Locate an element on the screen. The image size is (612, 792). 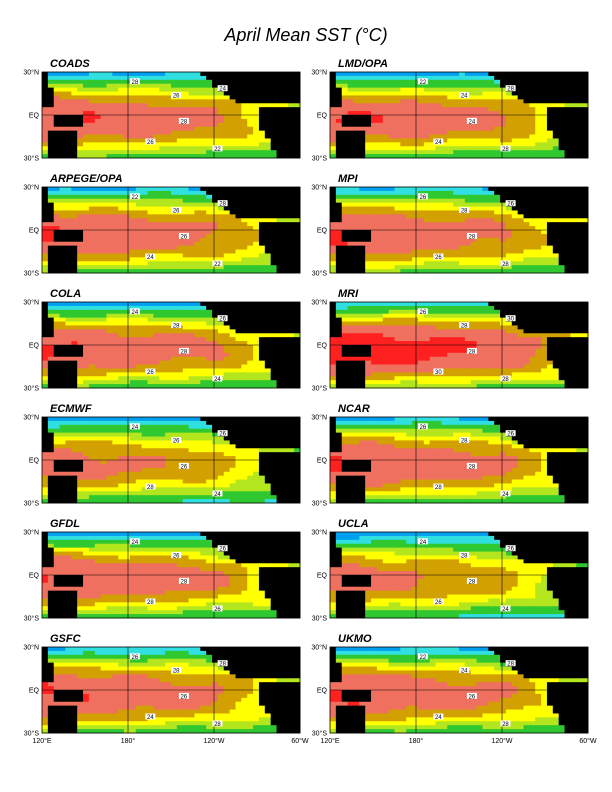
contour-label: 26 is located at coordinates (176, 212).